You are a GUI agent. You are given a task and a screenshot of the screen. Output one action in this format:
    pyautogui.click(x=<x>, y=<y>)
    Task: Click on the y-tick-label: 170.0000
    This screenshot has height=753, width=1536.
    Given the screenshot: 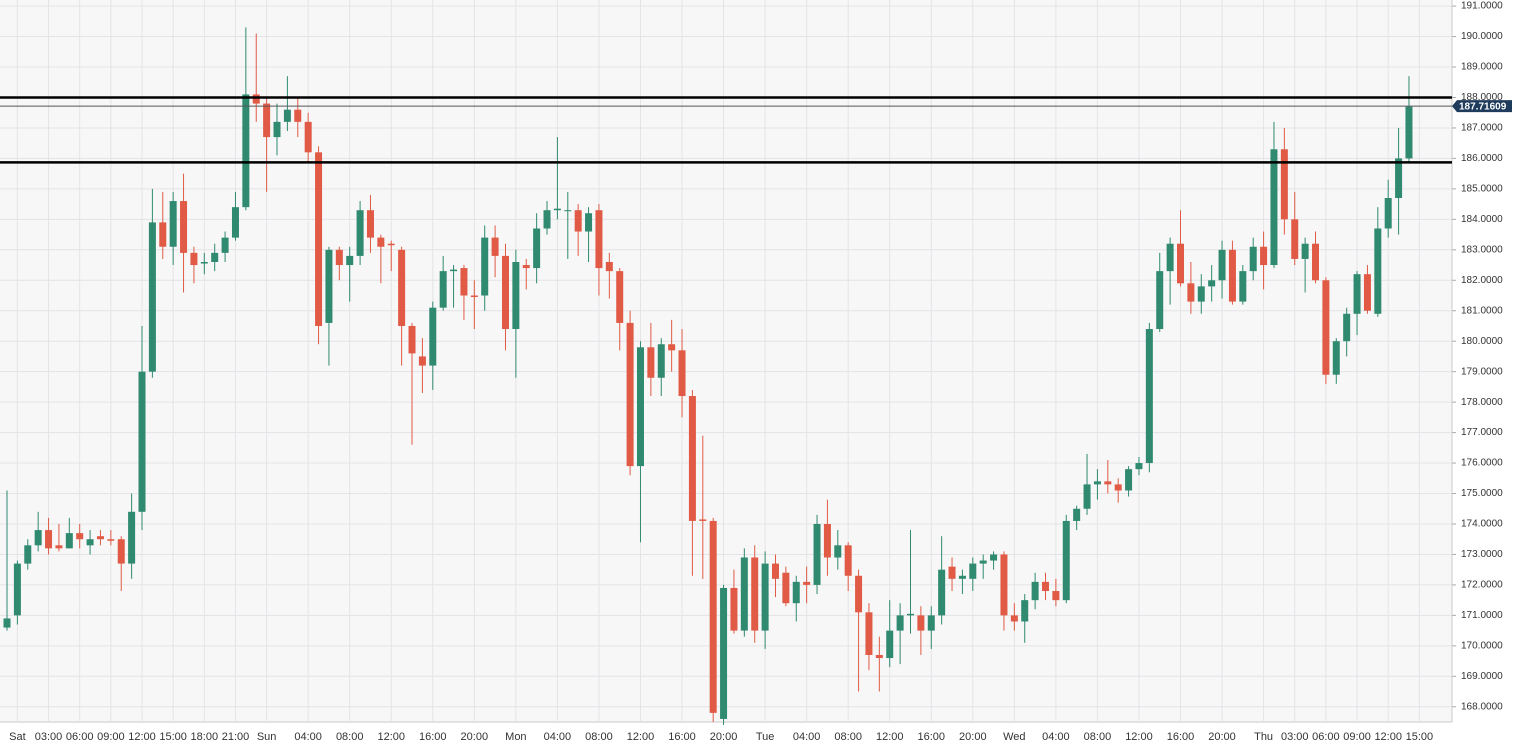 What is the action you would take?
    pyautogui.click(x=1482, y=645)
    